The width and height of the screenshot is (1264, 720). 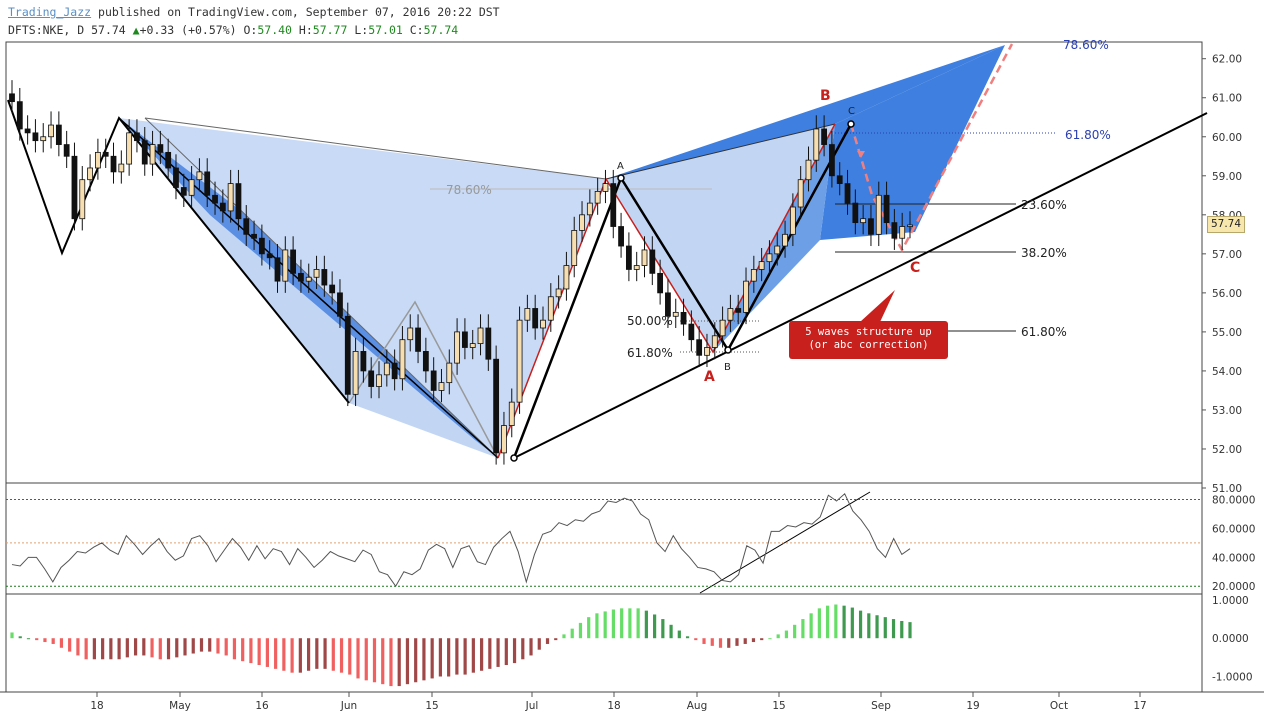 What do you see at coordinates (1227, 489) in the screenshot?
I see `price-tick-label: 51.00` at bounding box center [1227, 489].